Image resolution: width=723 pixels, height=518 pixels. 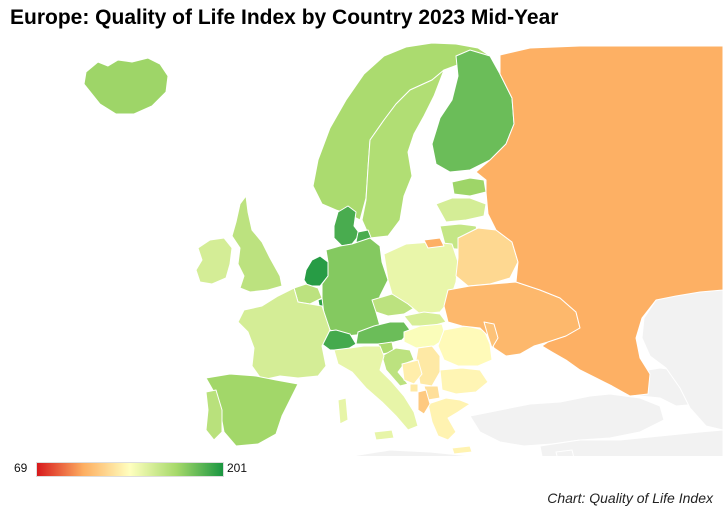 What do you see at coordinates (355, 287) in the screenshot?
I see `country-germany` at bounding box center [355, 287].